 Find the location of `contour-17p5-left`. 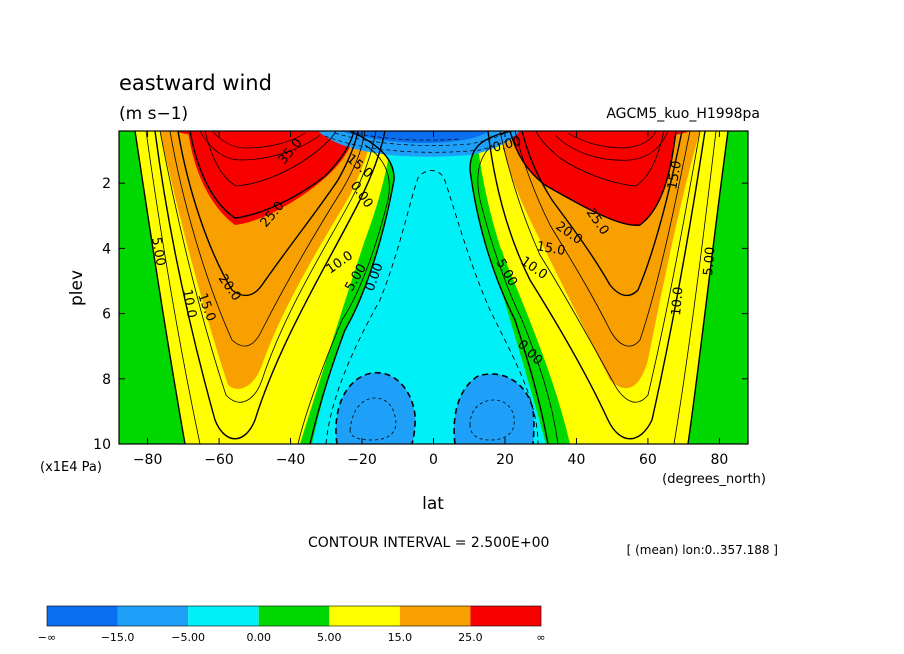

contour-17p5-left is located at coordinates (267, 239).